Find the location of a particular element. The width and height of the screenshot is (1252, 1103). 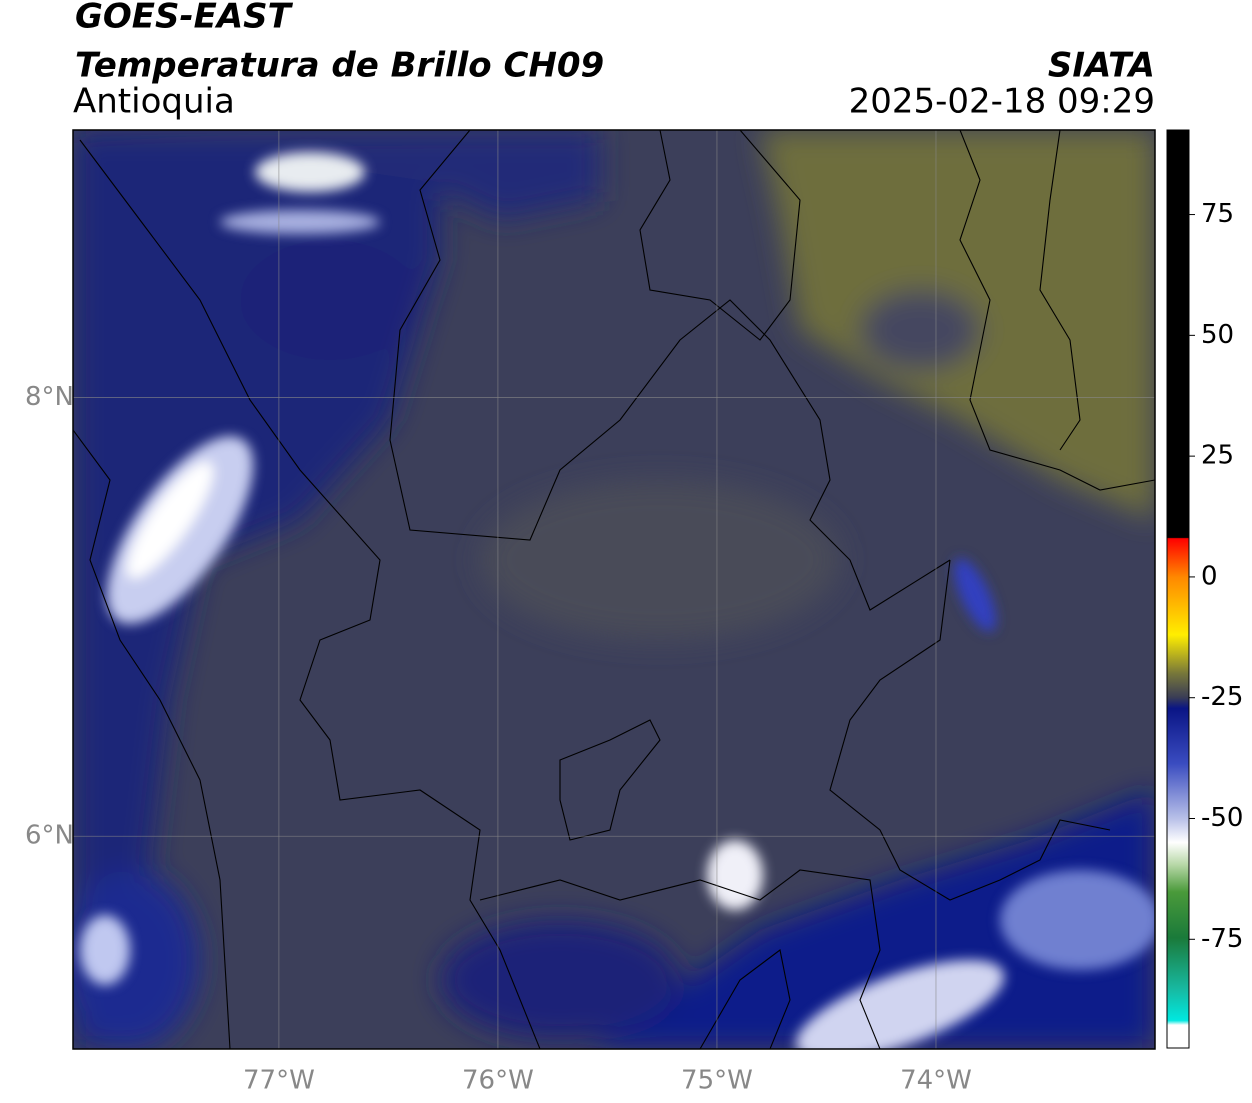

colorbar-tick-label: -50 is located at coordinates (1222, 818).